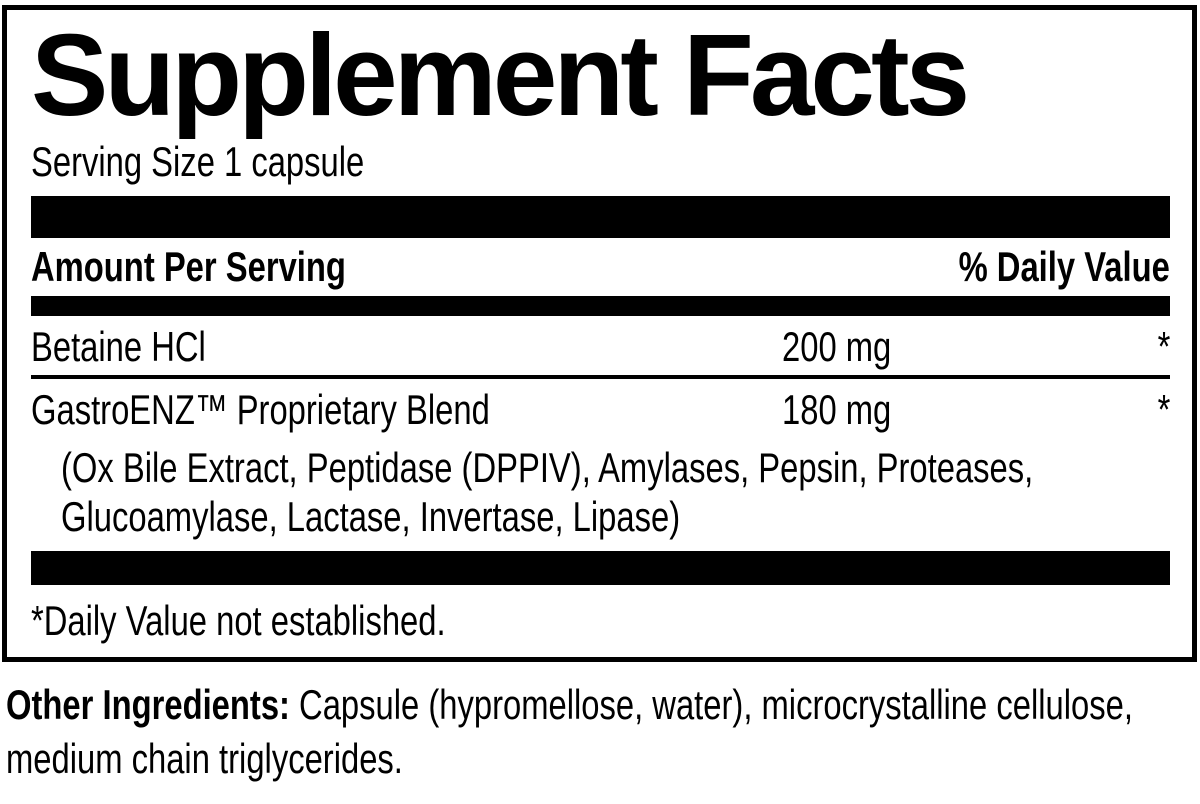  I want to click on column-header-row: Amount Per Serving % Daily Value, so click(600, 267).